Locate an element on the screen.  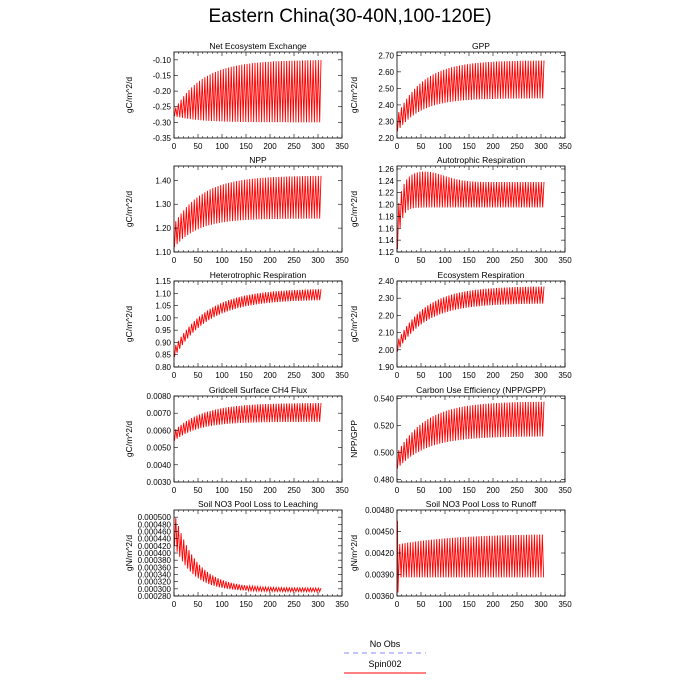
y-tick-label: -0.25 is located at coordinates (162, 107).